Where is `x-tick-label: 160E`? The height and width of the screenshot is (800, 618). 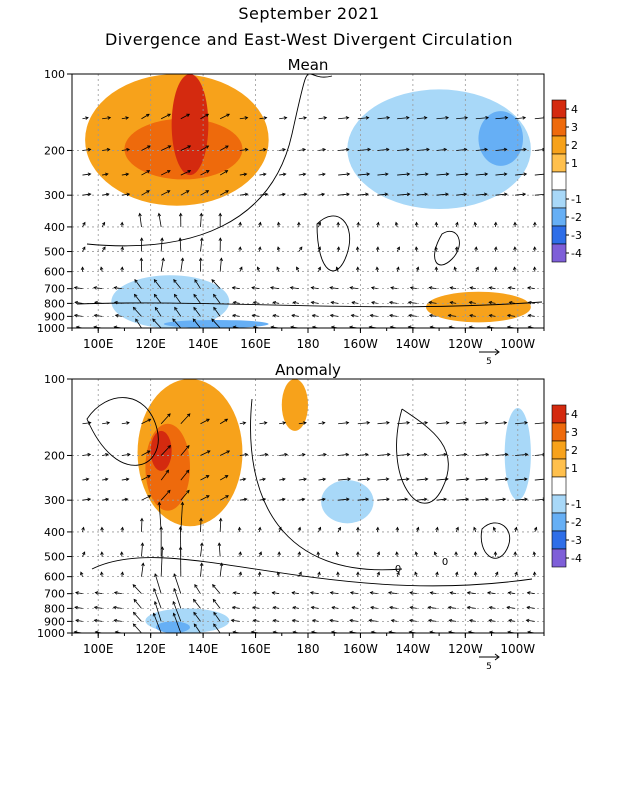 x-tick-label: 160E is located at coordinates (255, 344).